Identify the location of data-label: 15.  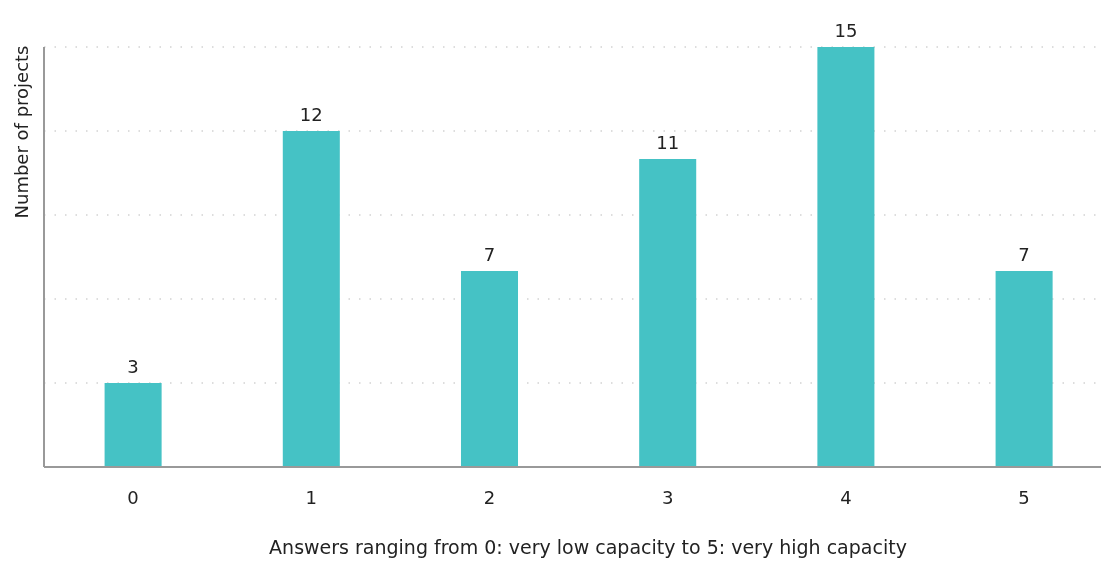
(846, 30).